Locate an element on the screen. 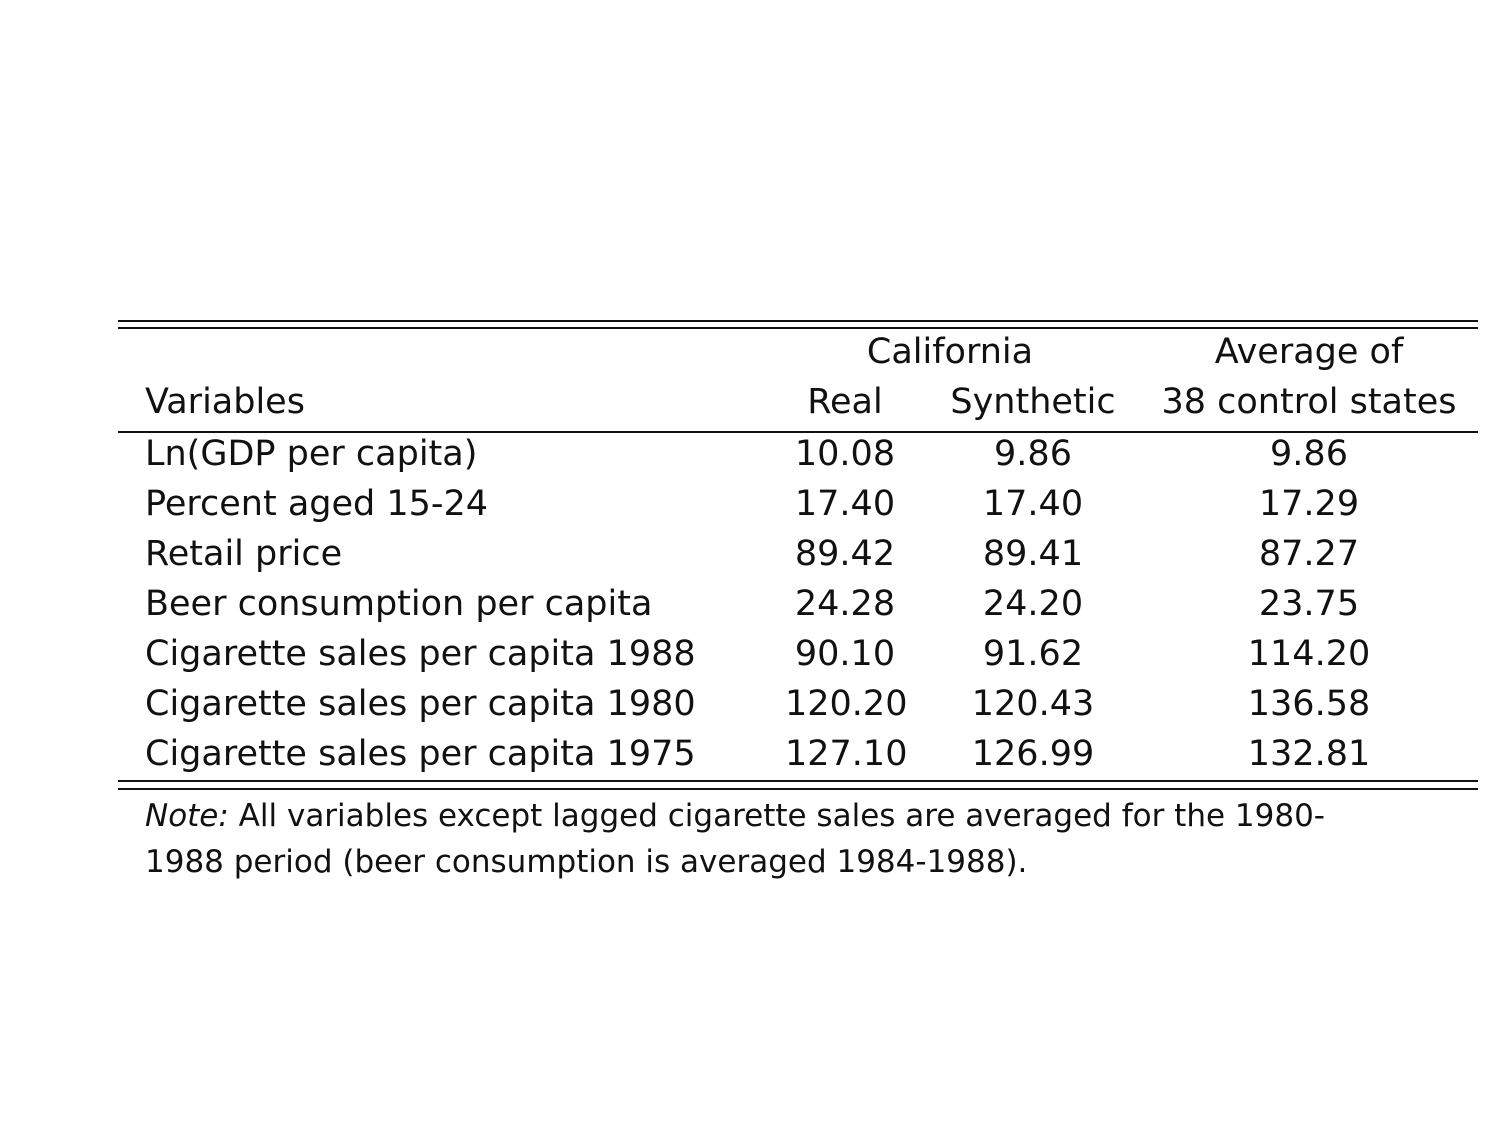 This screenshot has width=1512, height=1134. row-real-value: 90.10 is located at coordinates (845, 654).